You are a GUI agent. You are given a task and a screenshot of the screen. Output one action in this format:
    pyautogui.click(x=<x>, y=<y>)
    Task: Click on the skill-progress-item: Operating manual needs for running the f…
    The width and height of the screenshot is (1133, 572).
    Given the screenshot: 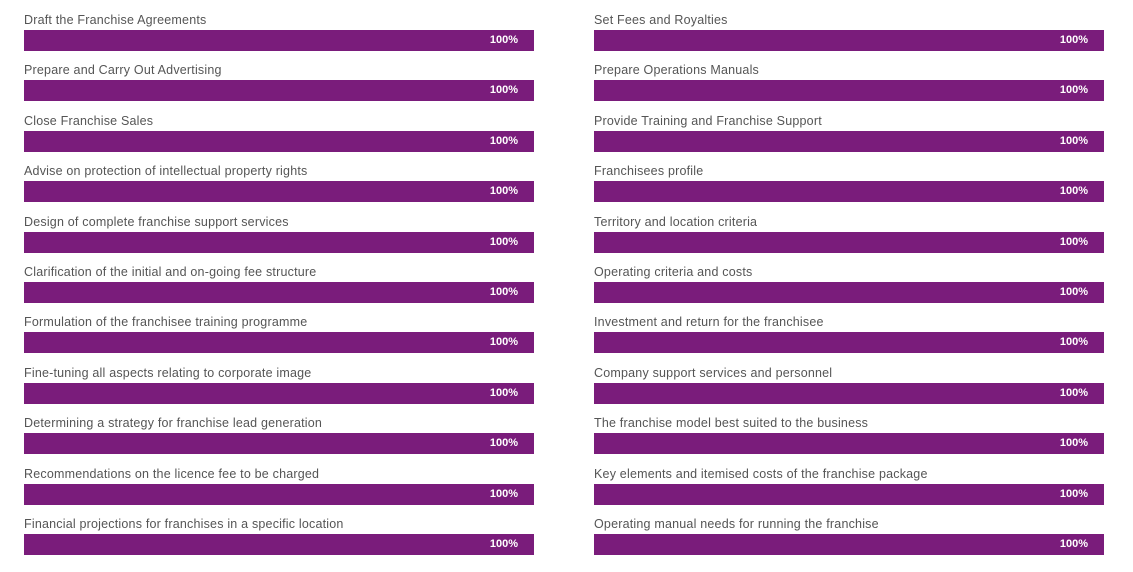 What is the action you would take?
    pyautogui.click(x=849, y=541)
    